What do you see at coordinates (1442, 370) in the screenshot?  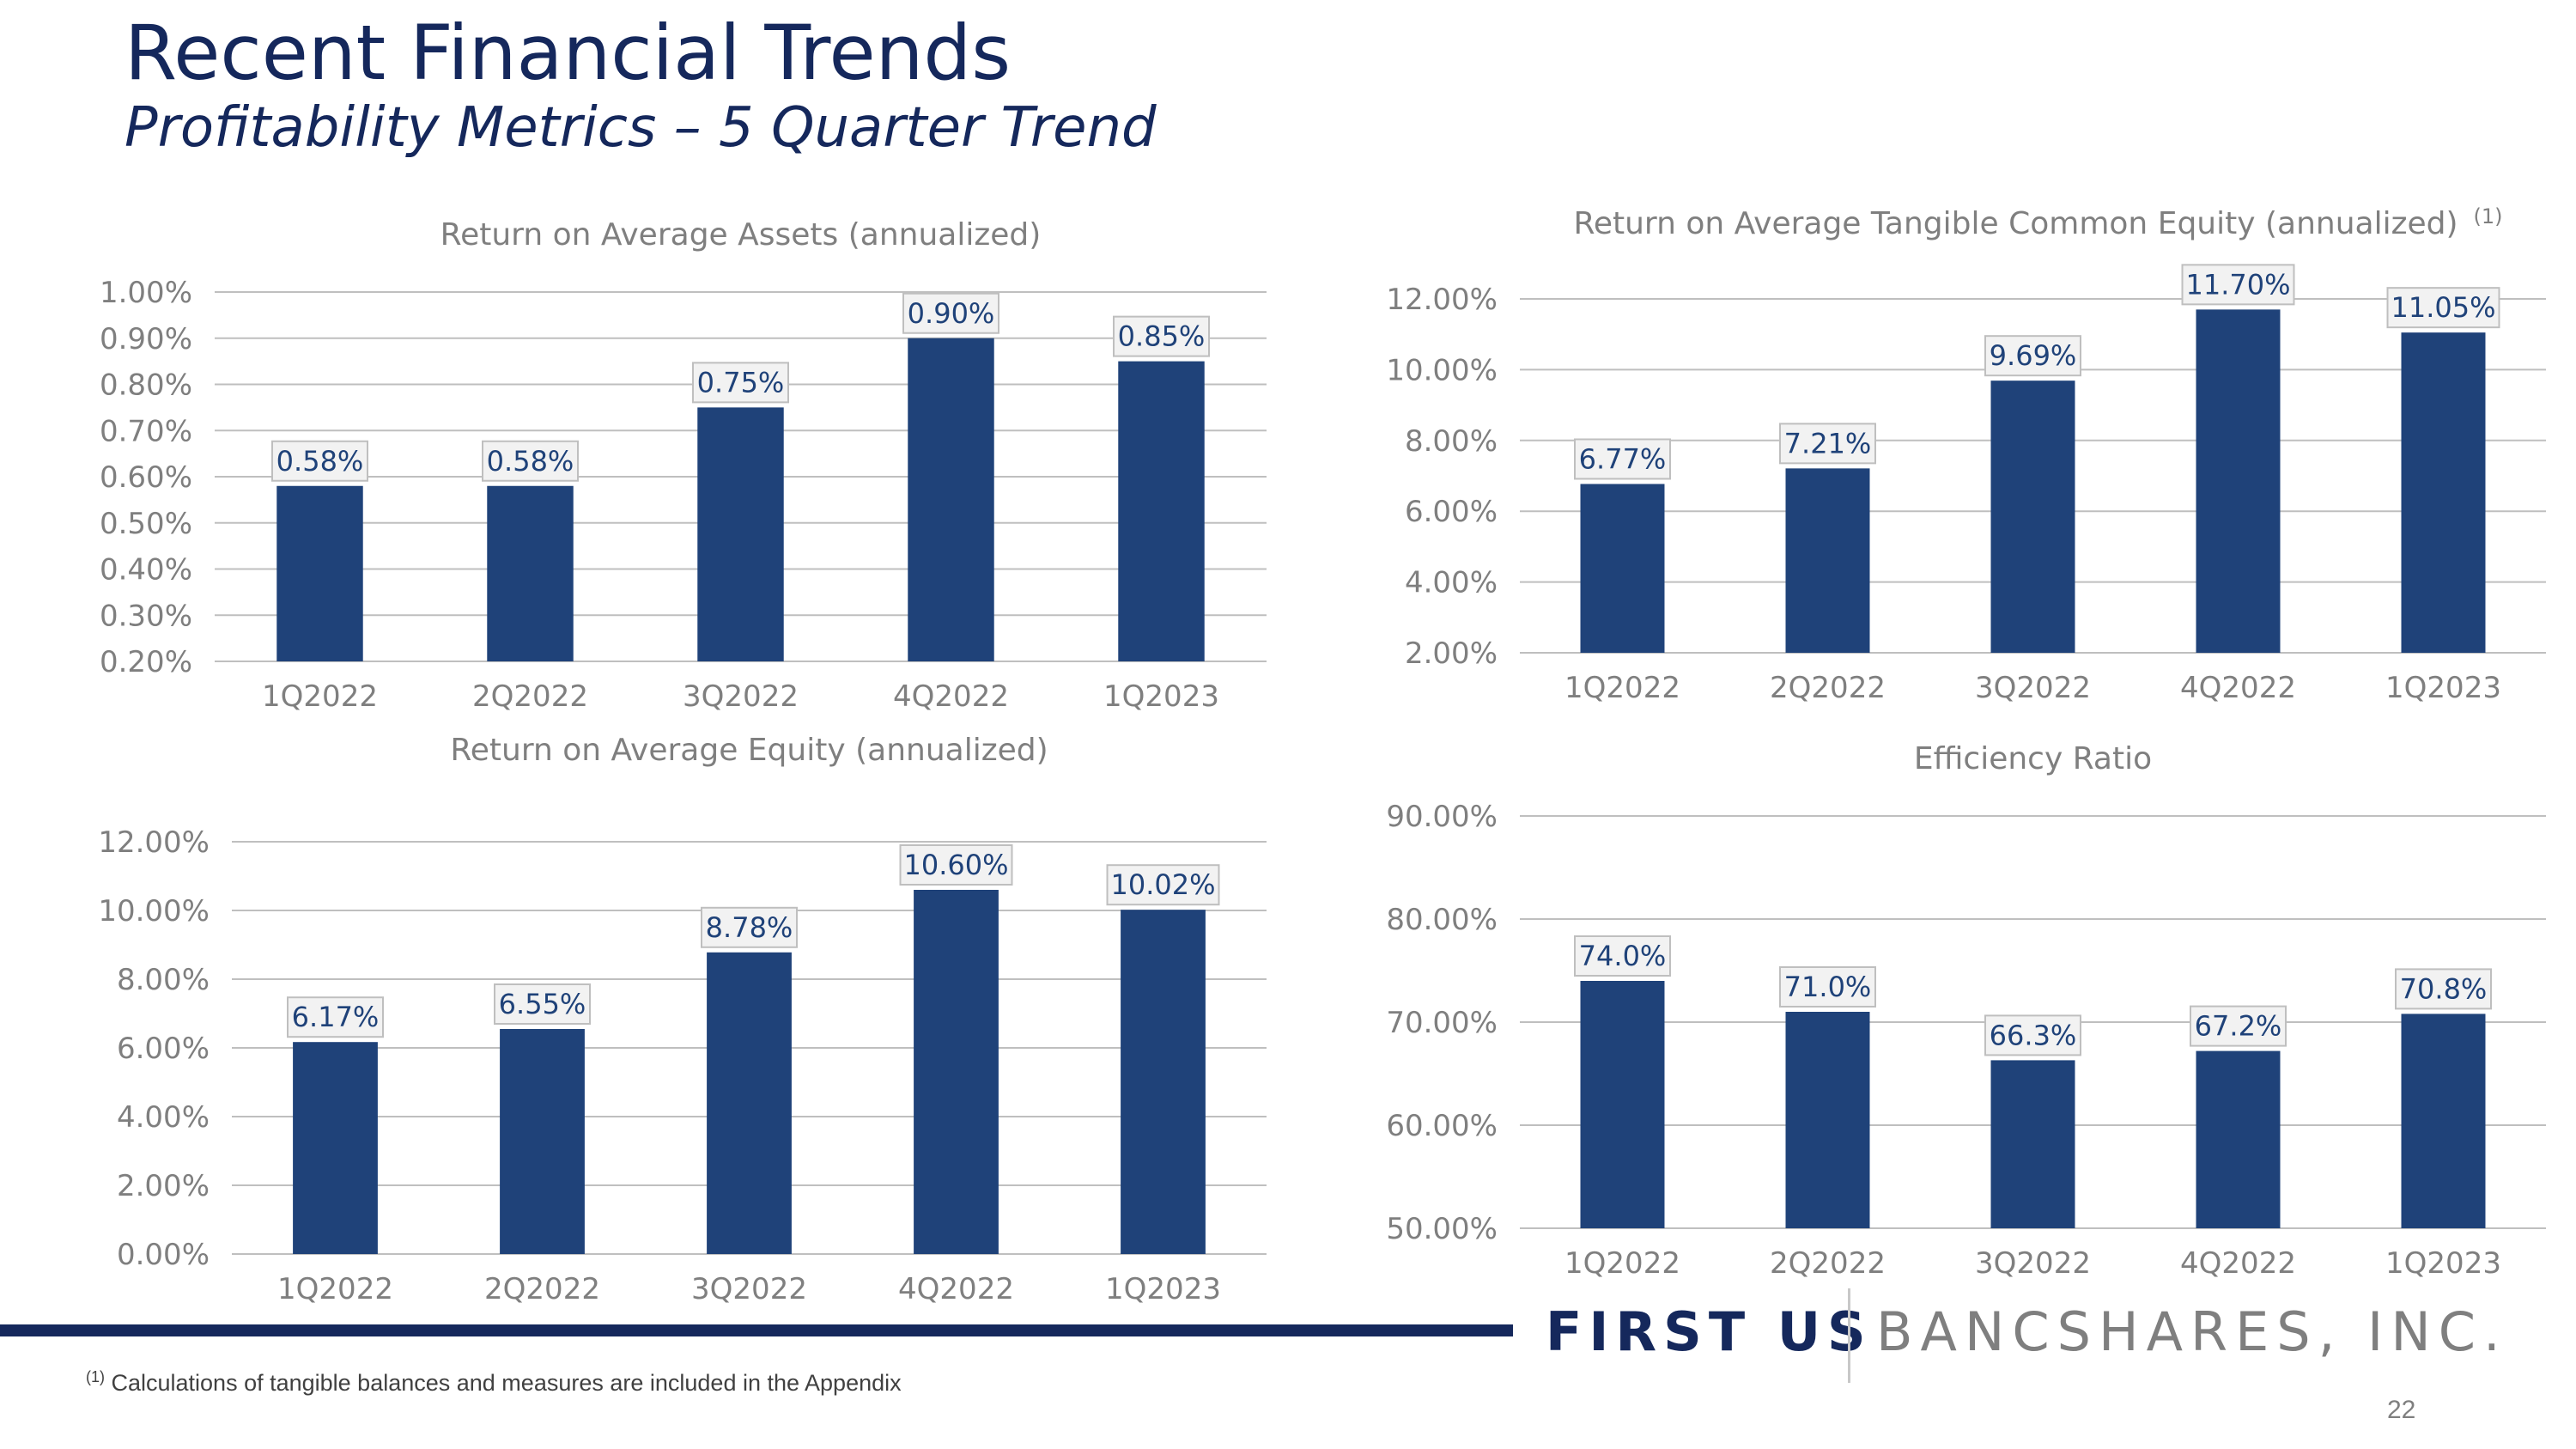 I see `y-tick-label: 10.00%` at bounding box center [1442, 370].